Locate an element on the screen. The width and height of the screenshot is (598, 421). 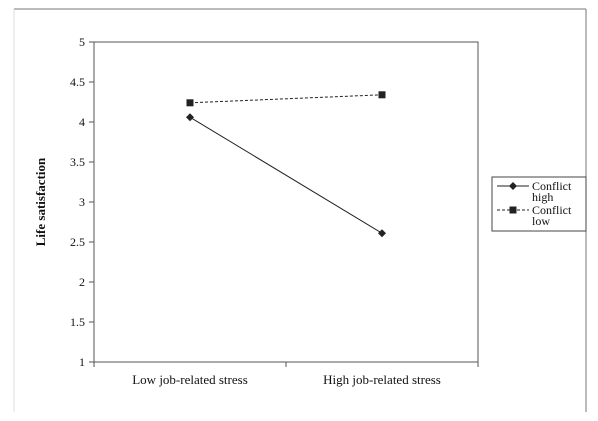
y-axis: 1 1.5 2 2.5 3 3.5 4 4.5 5 is located at coordinates (82, 202).